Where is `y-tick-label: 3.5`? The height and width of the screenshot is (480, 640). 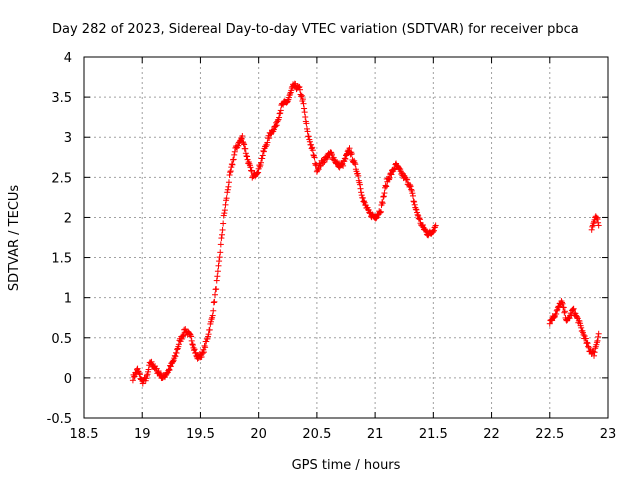
y-tick-label: 3.5 is located at coordinates (61, 98).